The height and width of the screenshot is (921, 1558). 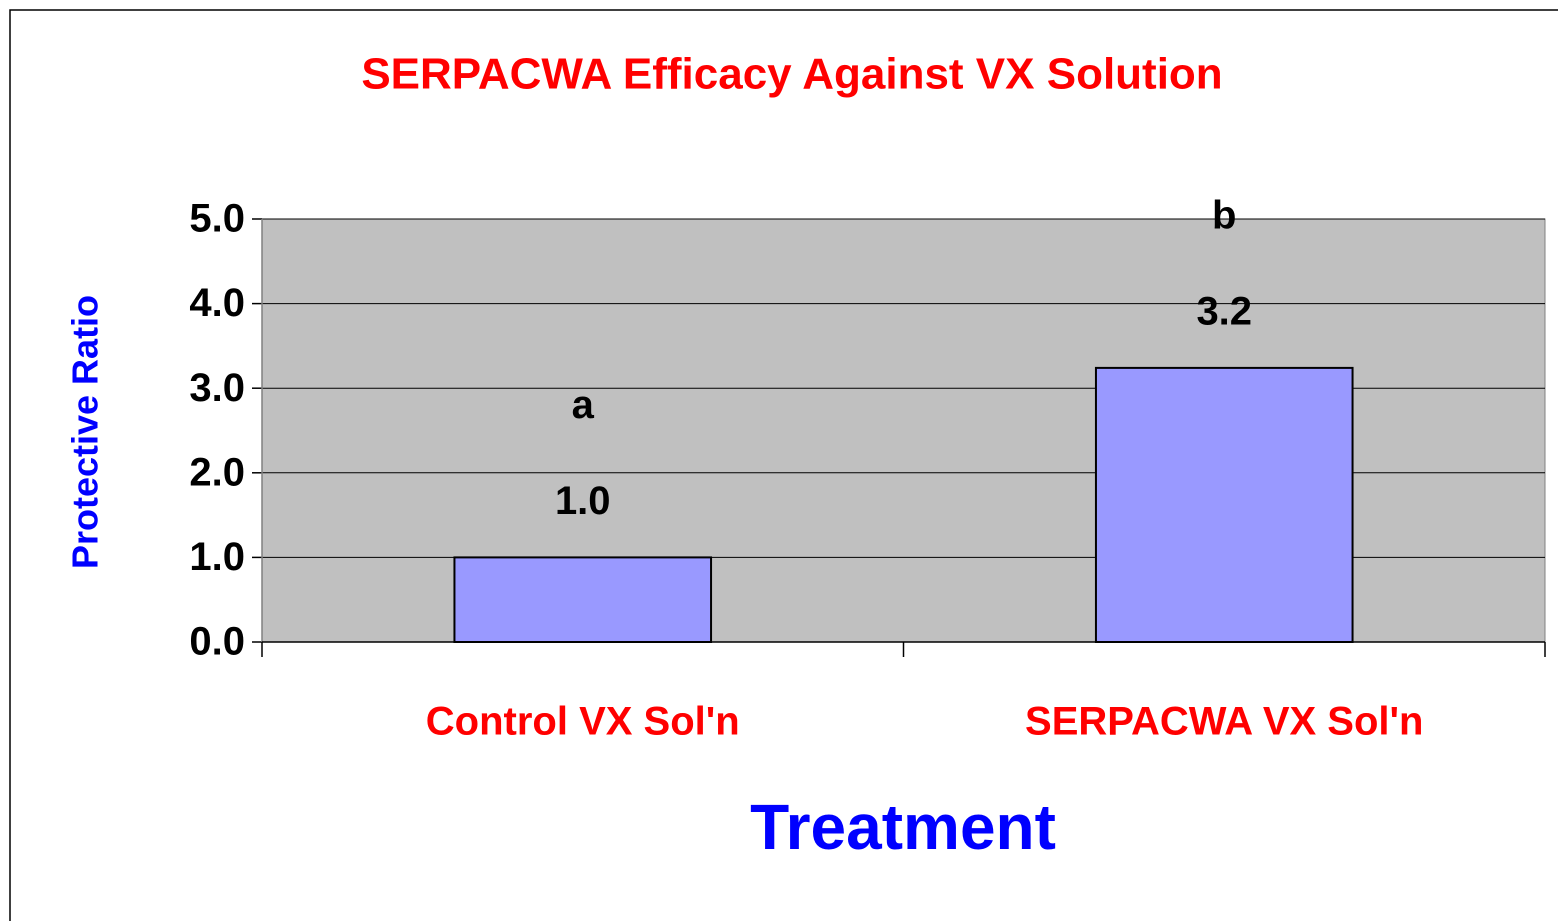 I want to click on x-tick-label: SERPACWA VX Sol'n, so click(x=1224, y=722).